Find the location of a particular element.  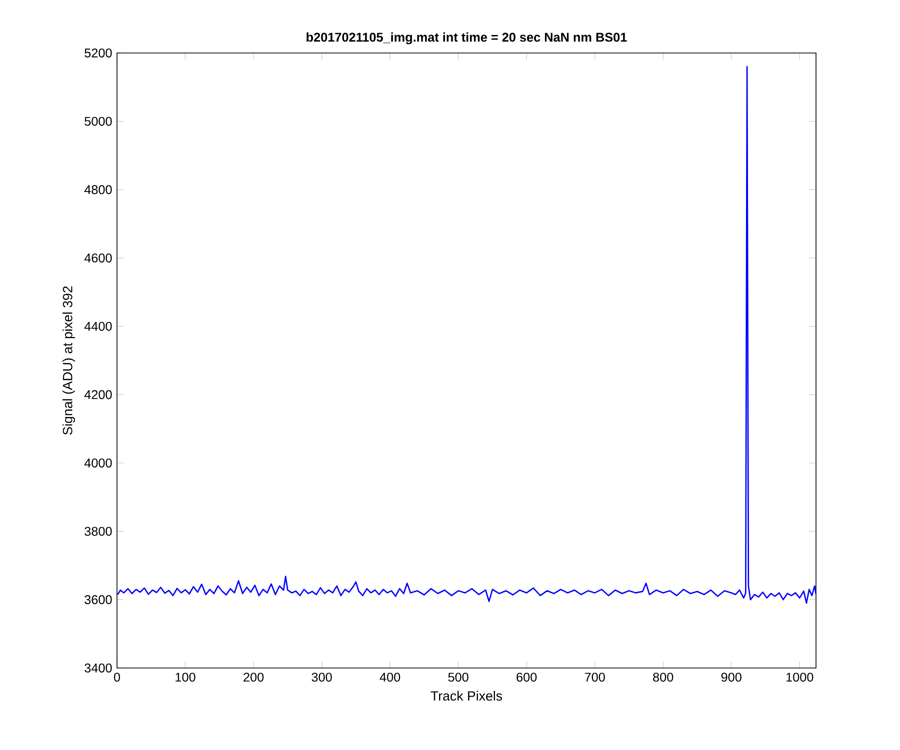

x-tick-label: 500 is located at coordinates (458, 677).